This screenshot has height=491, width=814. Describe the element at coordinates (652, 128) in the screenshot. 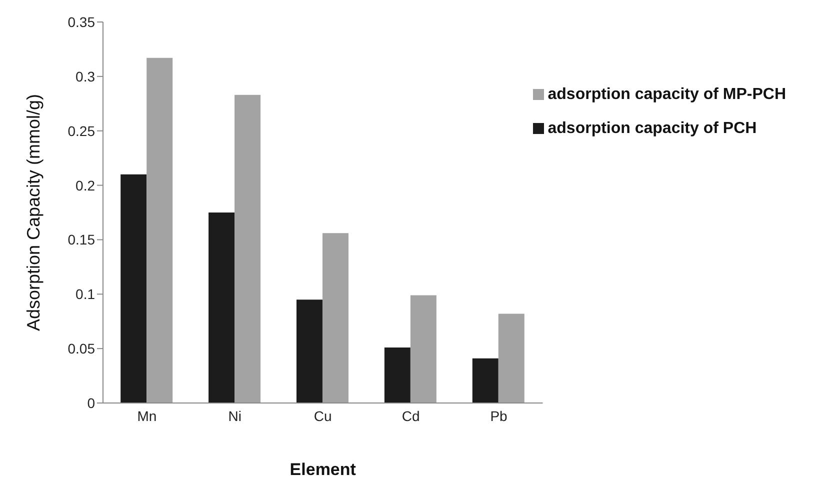

I see `legend-label: adsorption capacity of PCH` at that location.